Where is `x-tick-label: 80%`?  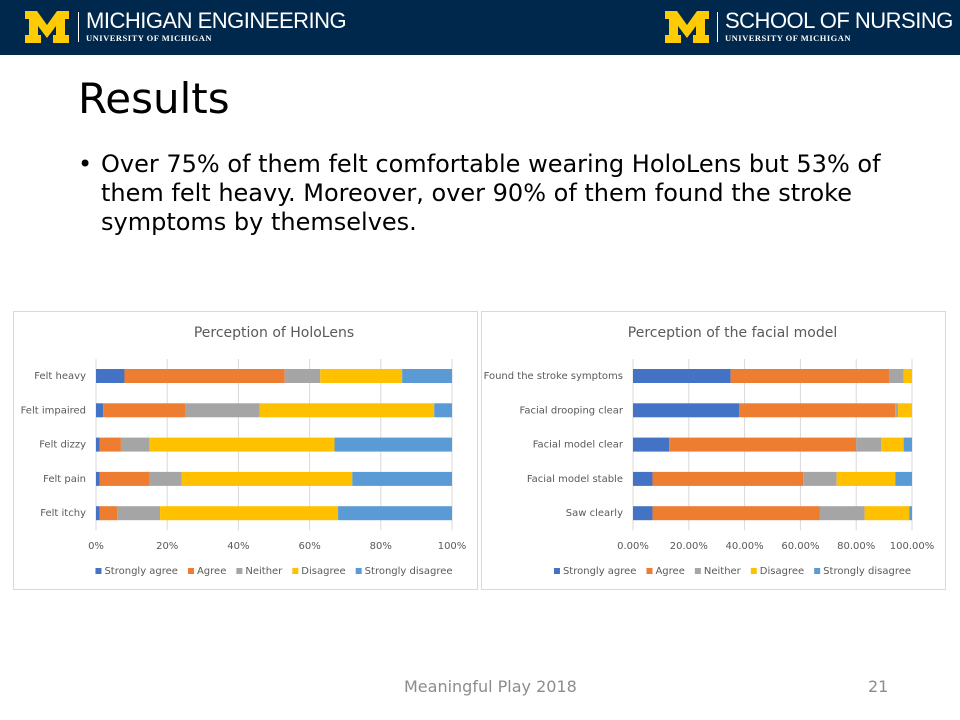 x-tick-label: 80% is located at coordinates (381, 546).